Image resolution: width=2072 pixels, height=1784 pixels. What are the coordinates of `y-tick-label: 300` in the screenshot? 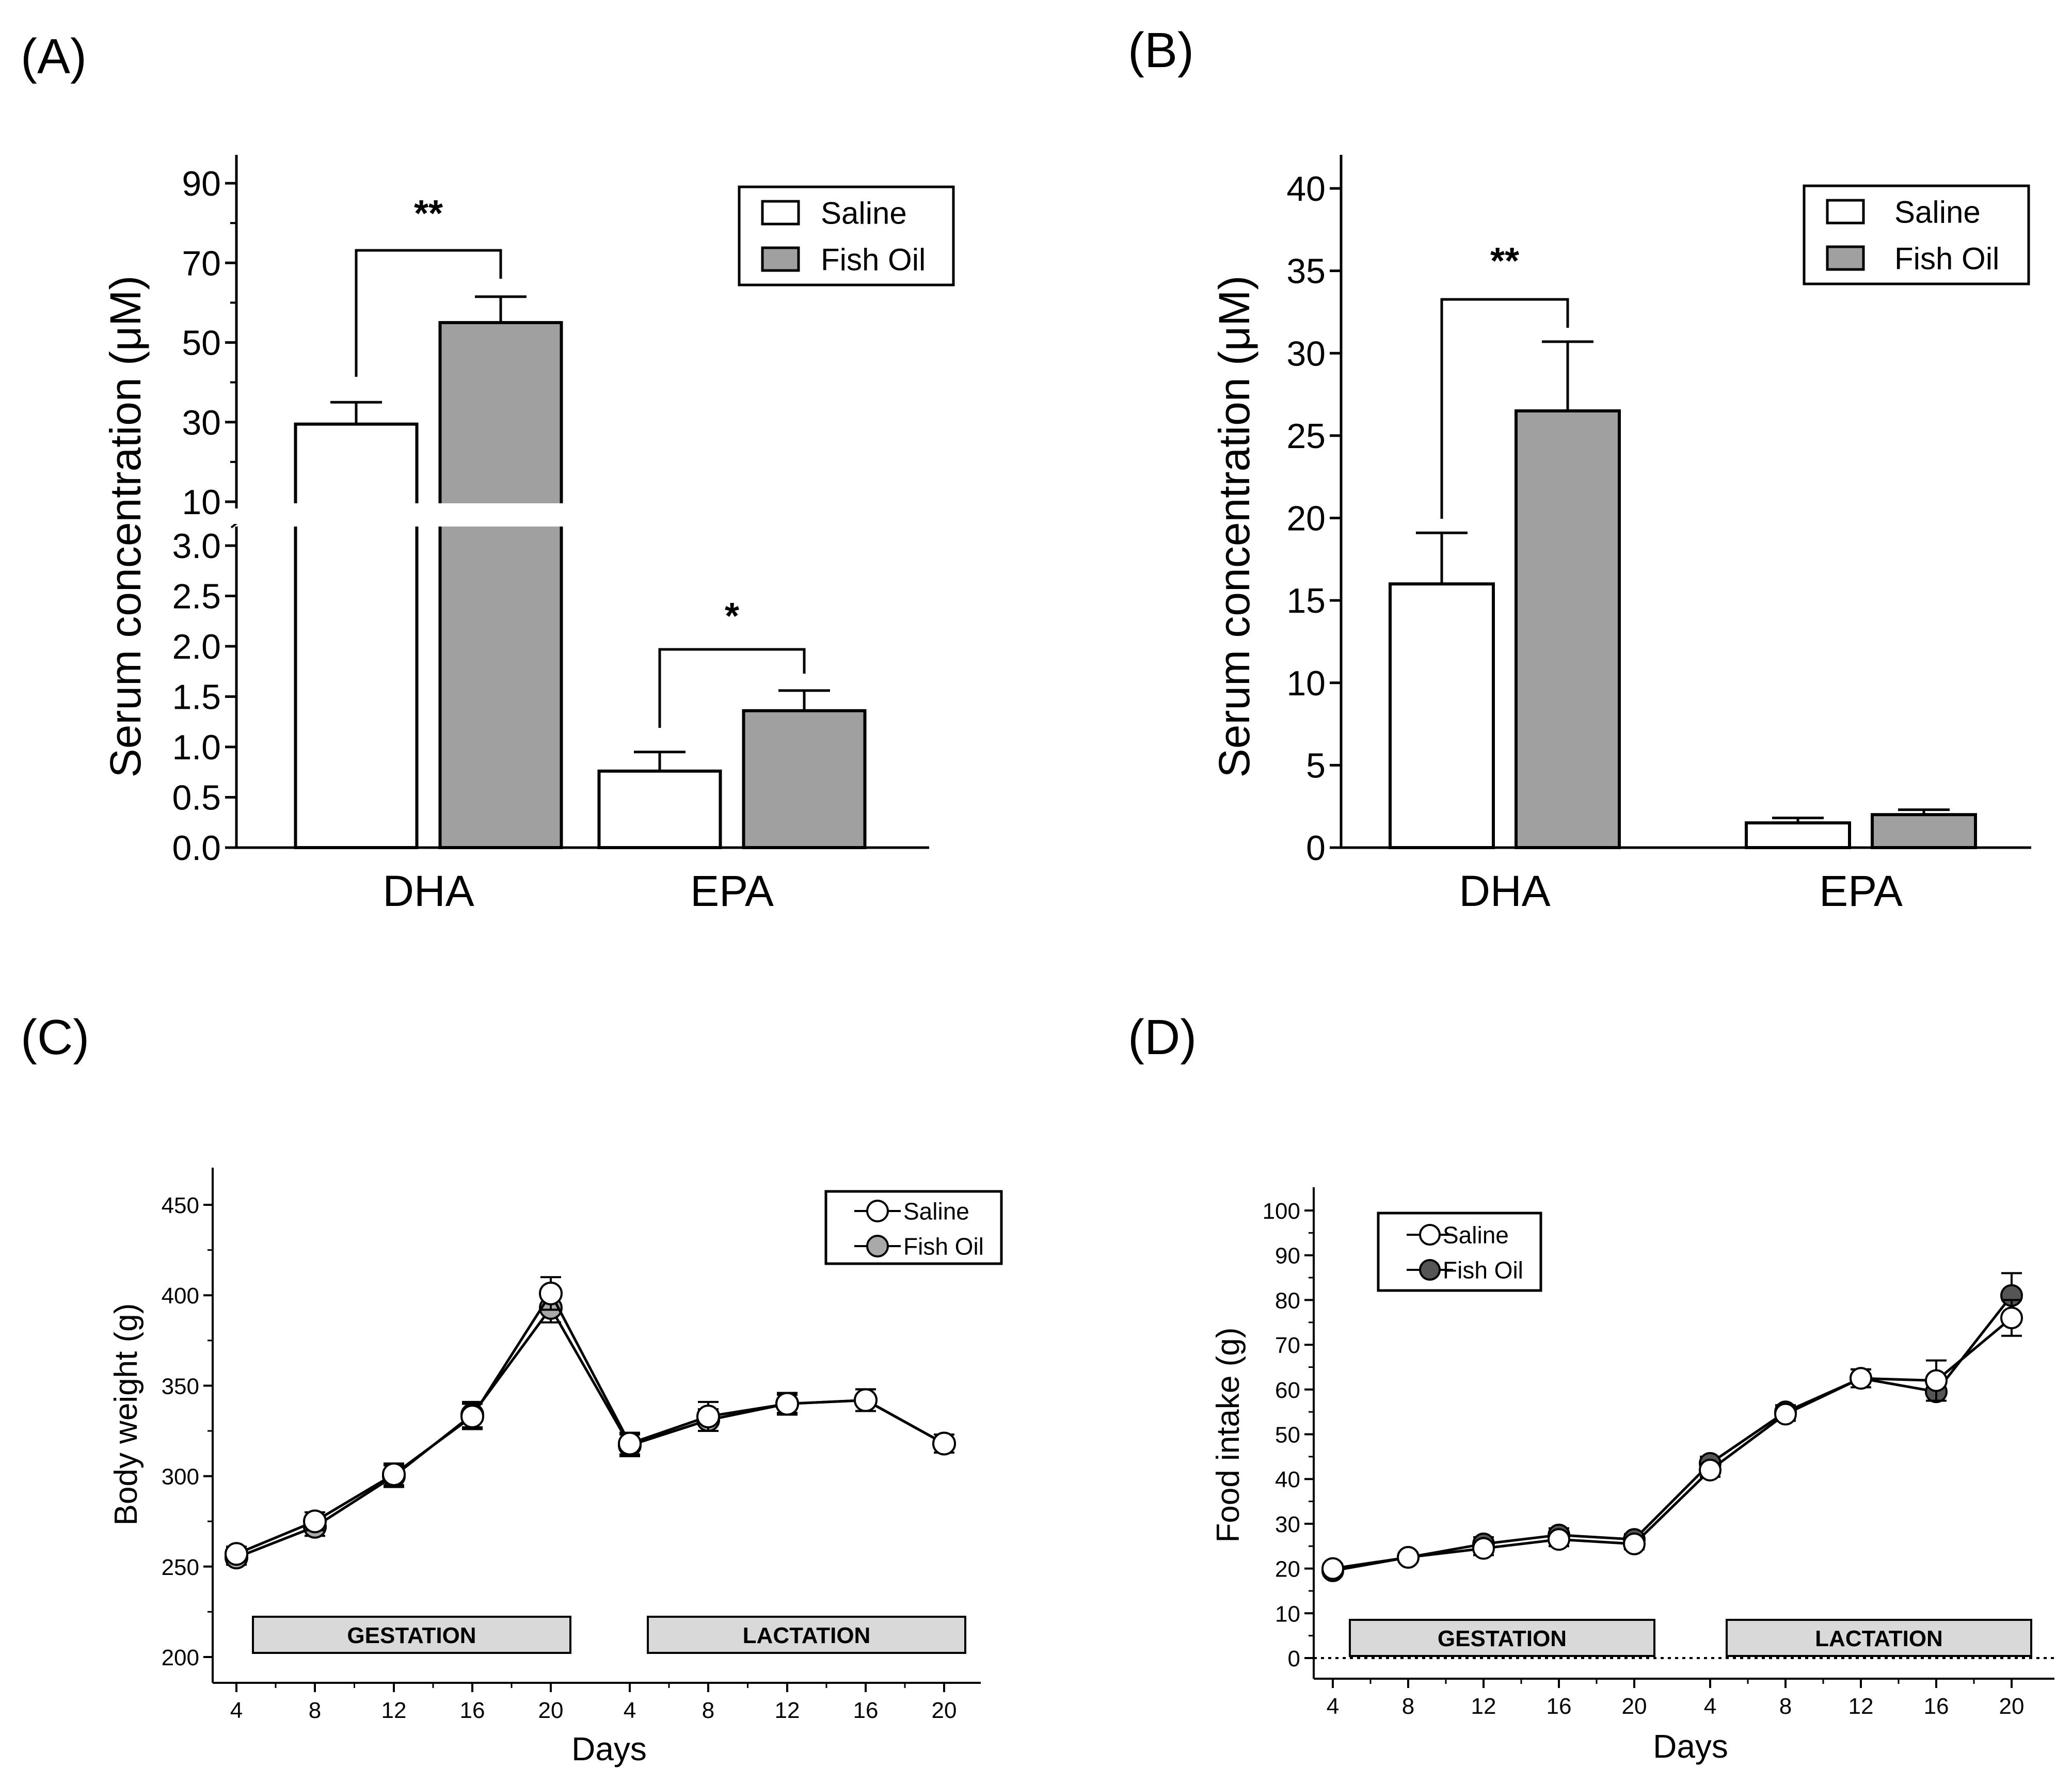 It's located at (180, 1477).